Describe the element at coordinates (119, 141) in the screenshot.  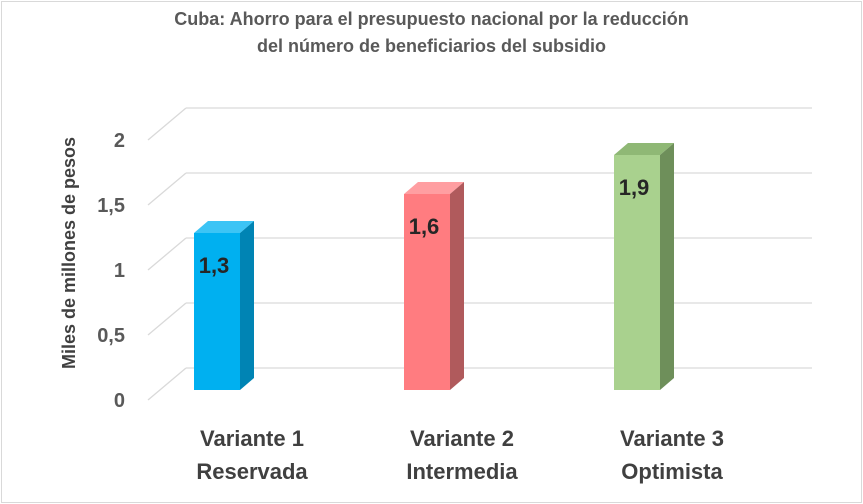
I see `y-tick-label: 2` at that location.